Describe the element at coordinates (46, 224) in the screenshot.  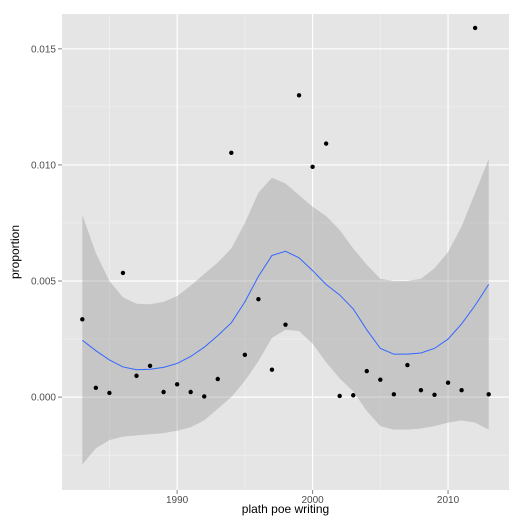
I see `y-axis-ticks: 0.000 0.005 0.010 0.015` at that location.